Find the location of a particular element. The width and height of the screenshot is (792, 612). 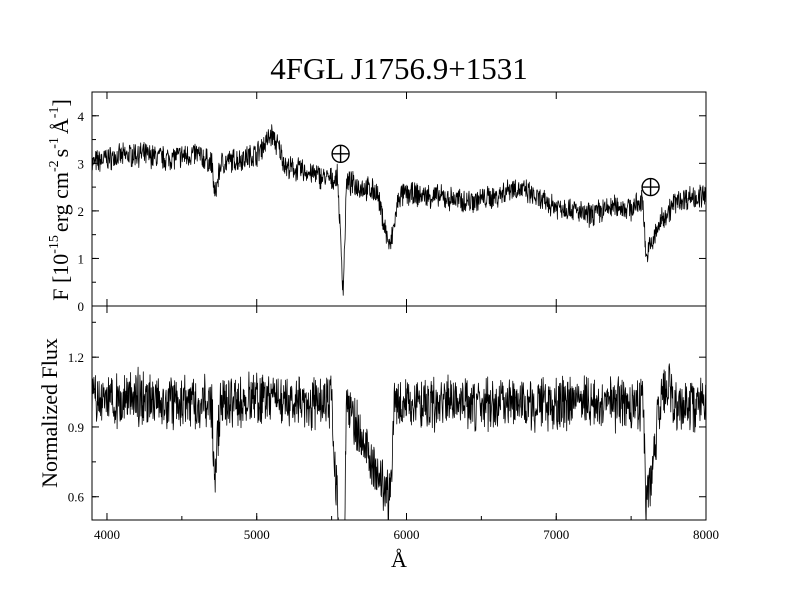

y-tick-label: 3 is located at coordinates (81, 163).